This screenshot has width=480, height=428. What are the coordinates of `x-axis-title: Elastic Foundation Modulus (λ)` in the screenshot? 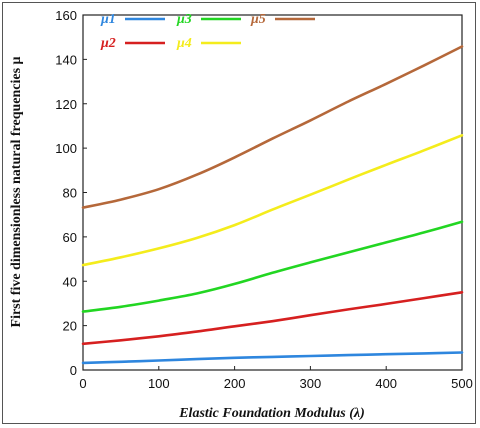 It's located at (271, 413).